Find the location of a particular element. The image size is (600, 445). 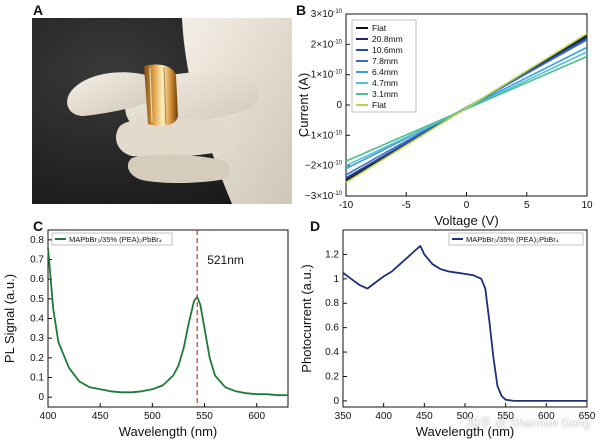

chart-d-xtick-label: 600 is located at coordinates (546, 416).